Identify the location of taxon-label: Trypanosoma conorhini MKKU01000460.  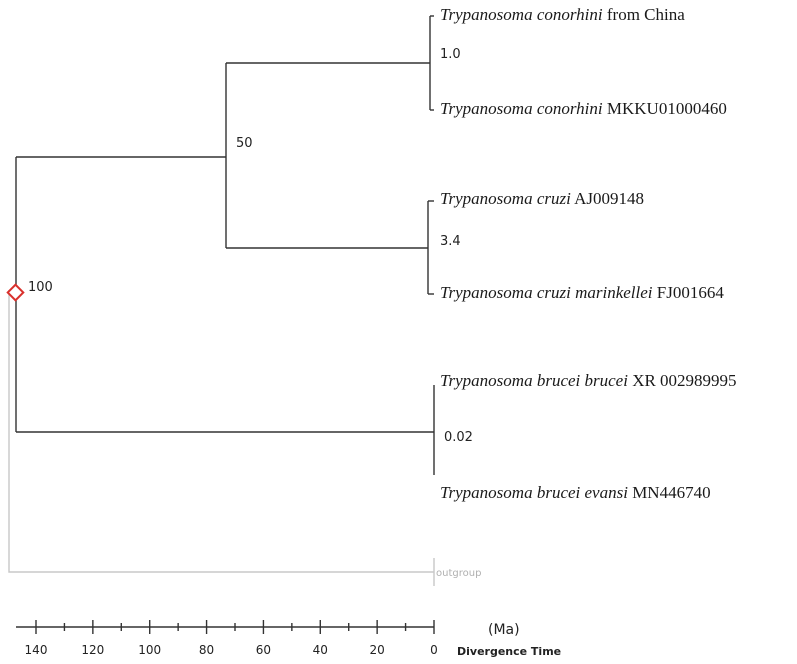
(583, 108).